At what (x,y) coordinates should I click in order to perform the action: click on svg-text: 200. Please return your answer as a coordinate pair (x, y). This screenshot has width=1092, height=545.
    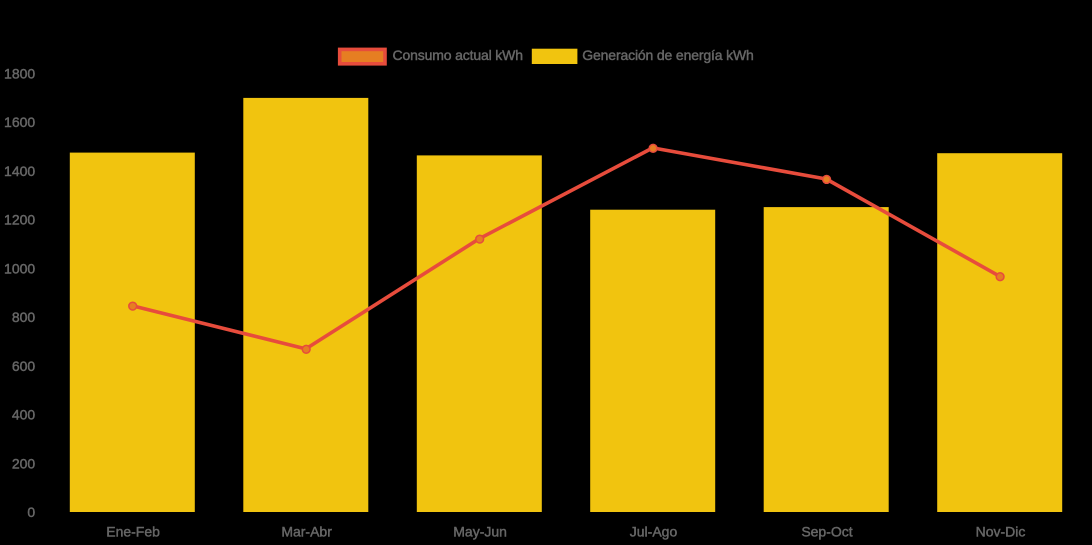
    Looking at the image, I should click on (24, 463).